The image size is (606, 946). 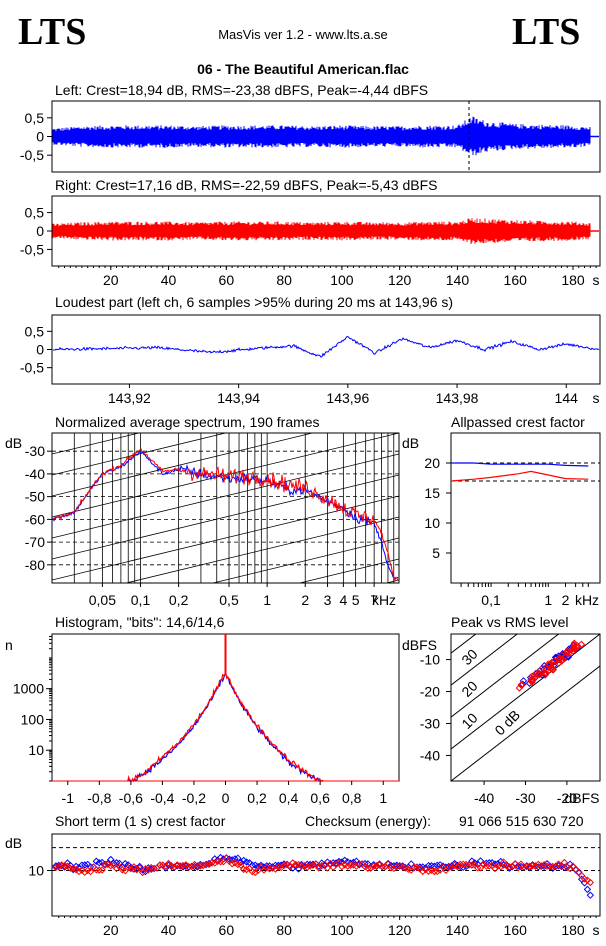 What do you see at coordinates (596, 398) in the screenshot?
I see `loudest-part-x-unit: s` at bounding box center [596, 398].